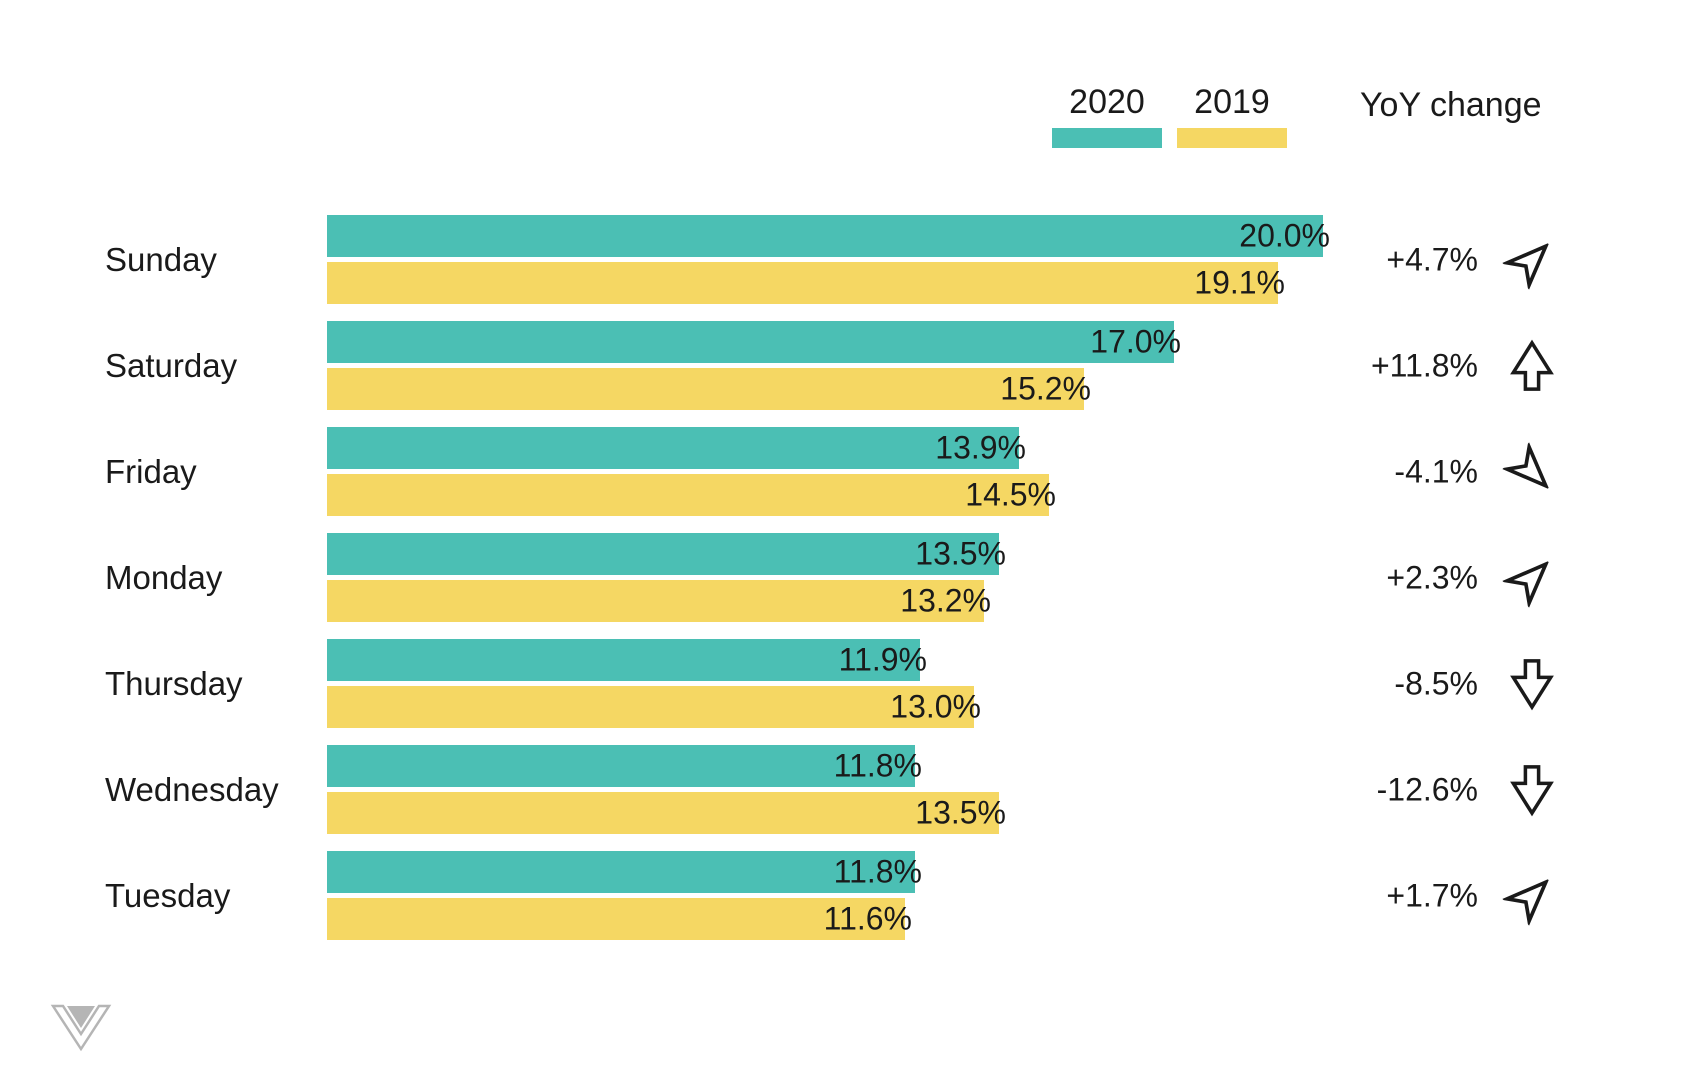 This screenshot has height=1083, width=1682. Describe the element at coordinates (828, 236) in the screenshot. I see `bar-2020: 20.0%` at that location.